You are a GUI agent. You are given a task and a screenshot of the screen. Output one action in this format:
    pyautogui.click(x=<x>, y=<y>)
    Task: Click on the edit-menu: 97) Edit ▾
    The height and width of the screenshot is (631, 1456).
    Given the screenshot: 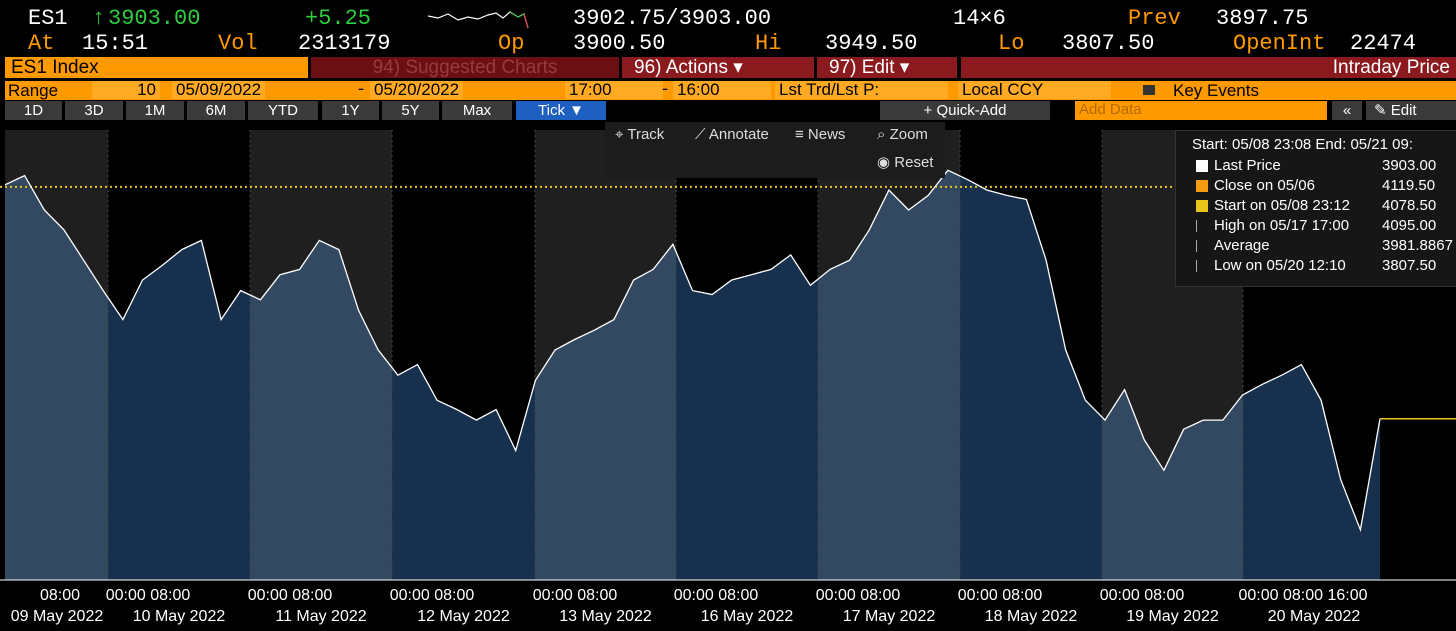 What is the action you would take?
    pyautogui.click(x=887, y=67)
    